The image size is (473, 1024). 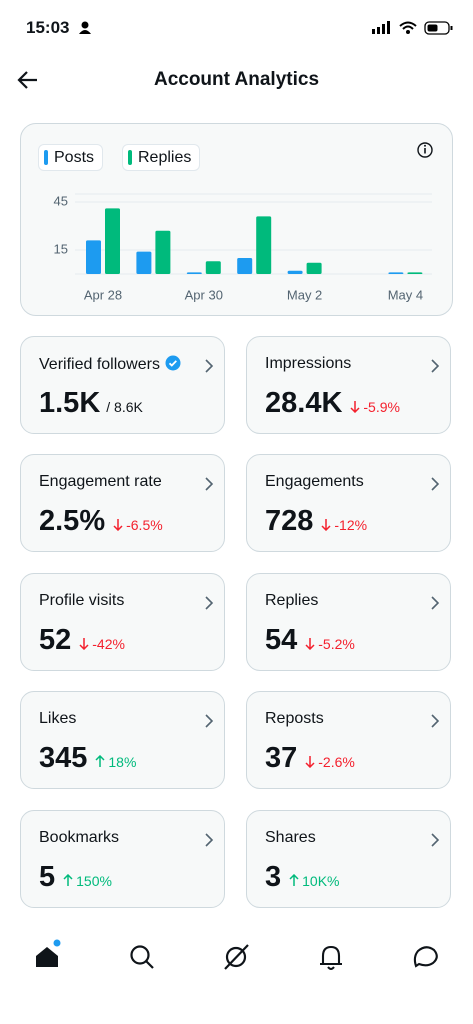 I want to click on messages-tab, so click(x=425, y=957).